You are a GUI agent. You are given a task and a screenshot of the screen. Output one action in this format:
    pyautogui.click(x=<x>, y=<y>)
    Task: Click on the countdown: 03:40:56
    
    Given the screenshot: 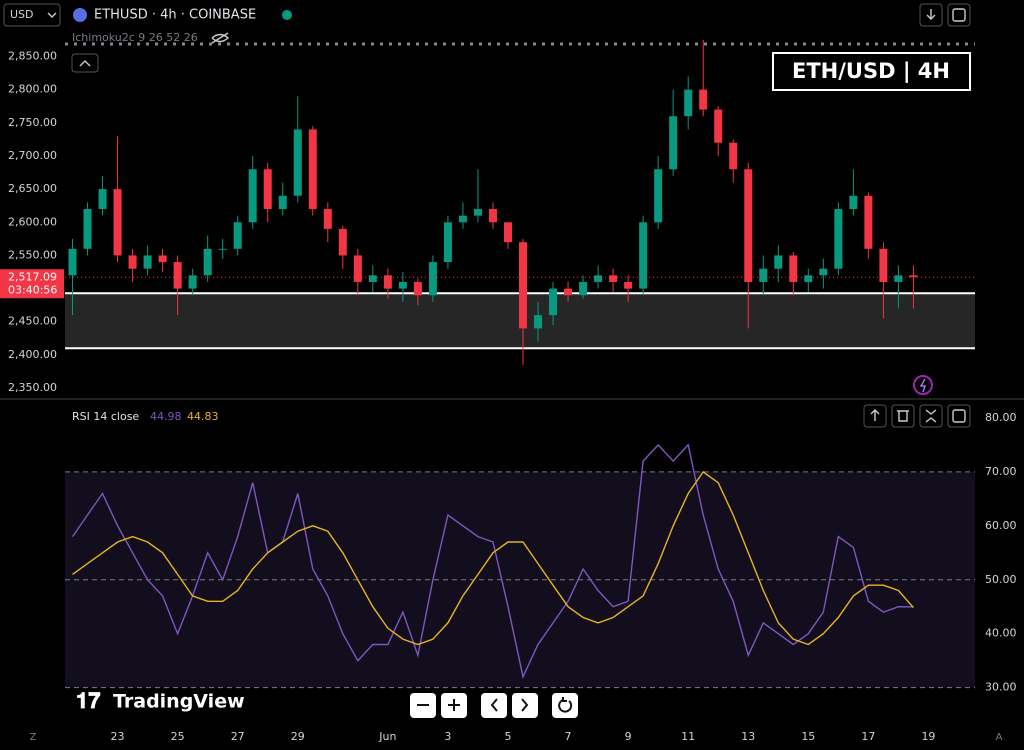 What is the action you would take?
    pyautogui.click(x=32, y=289)
    